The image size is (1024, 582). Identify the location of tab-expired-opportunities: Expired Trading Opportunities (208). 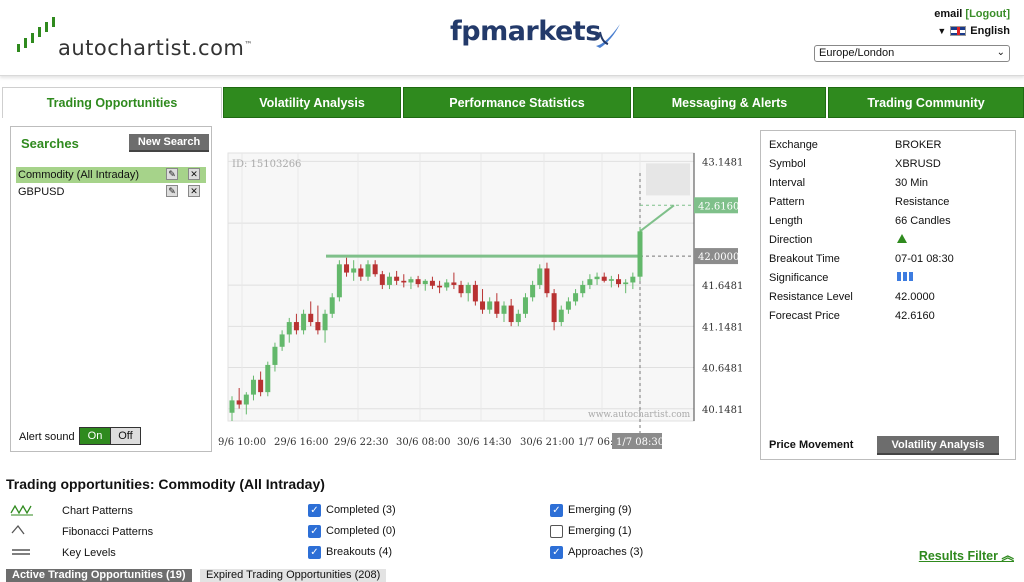
(293, 575).